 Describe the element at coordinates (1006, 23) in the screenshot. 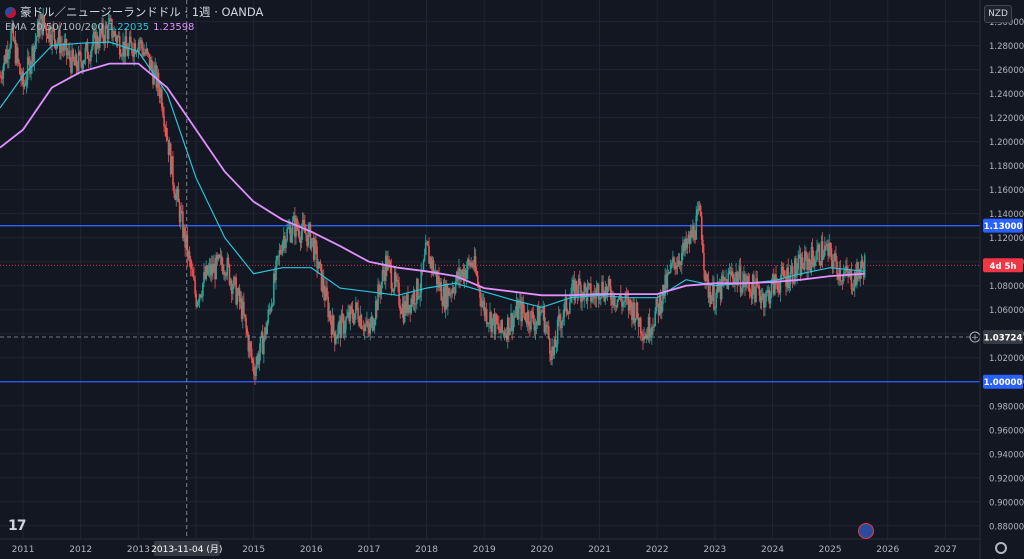

I see `y-tick-label: 1.30000` at that location.